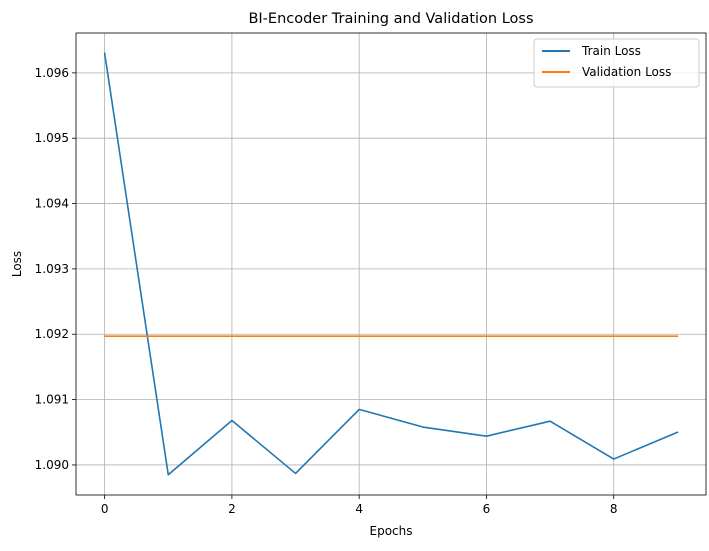 The width and height of the screenshot is (709, 551). What do you see at coordinates (105, 509) in the screenshot?
I see `x-tick-label: 0` at bounding box center [105, 509].